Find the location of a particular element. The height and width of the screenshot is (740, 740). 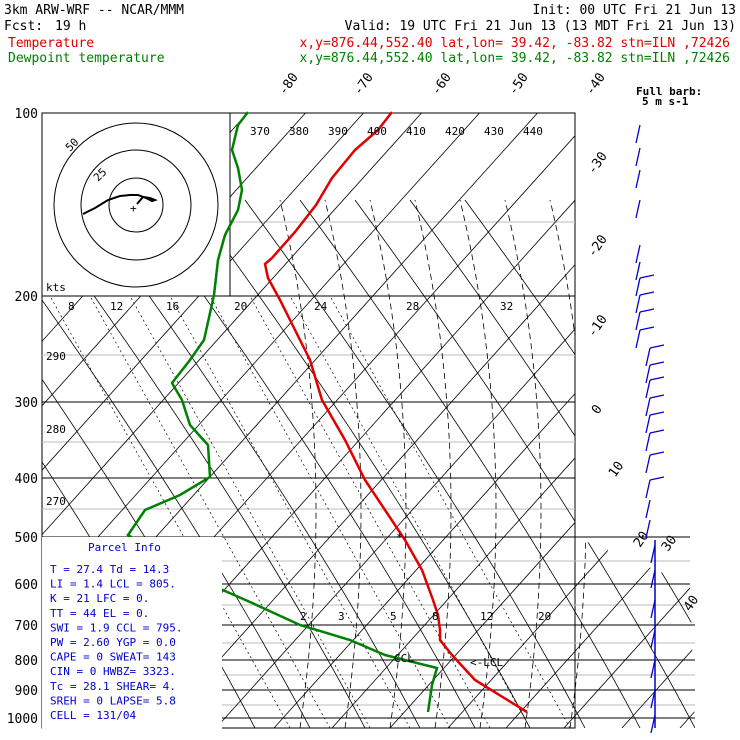

pressure-label: 300 is located at coordinates (26, 403).